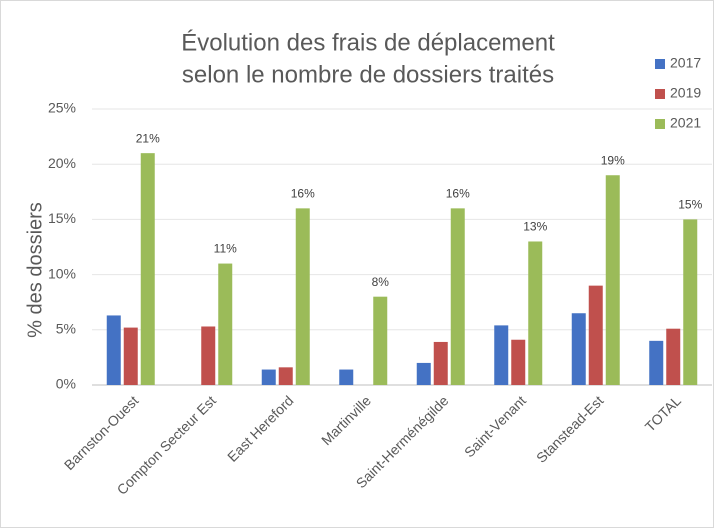 Image resolution: width=715 pixels, height=529 pixels. What do you see at coordinates (690, 205) in the screenshot?
I see `value-label: 15%` at bounding box center [690, 205].